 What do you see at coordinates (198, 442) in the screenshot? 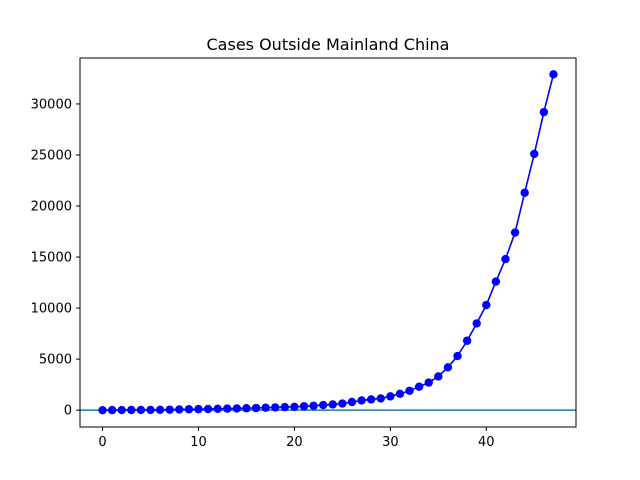
I see `x-tick-label: 10` at bounding box center [198, 442].